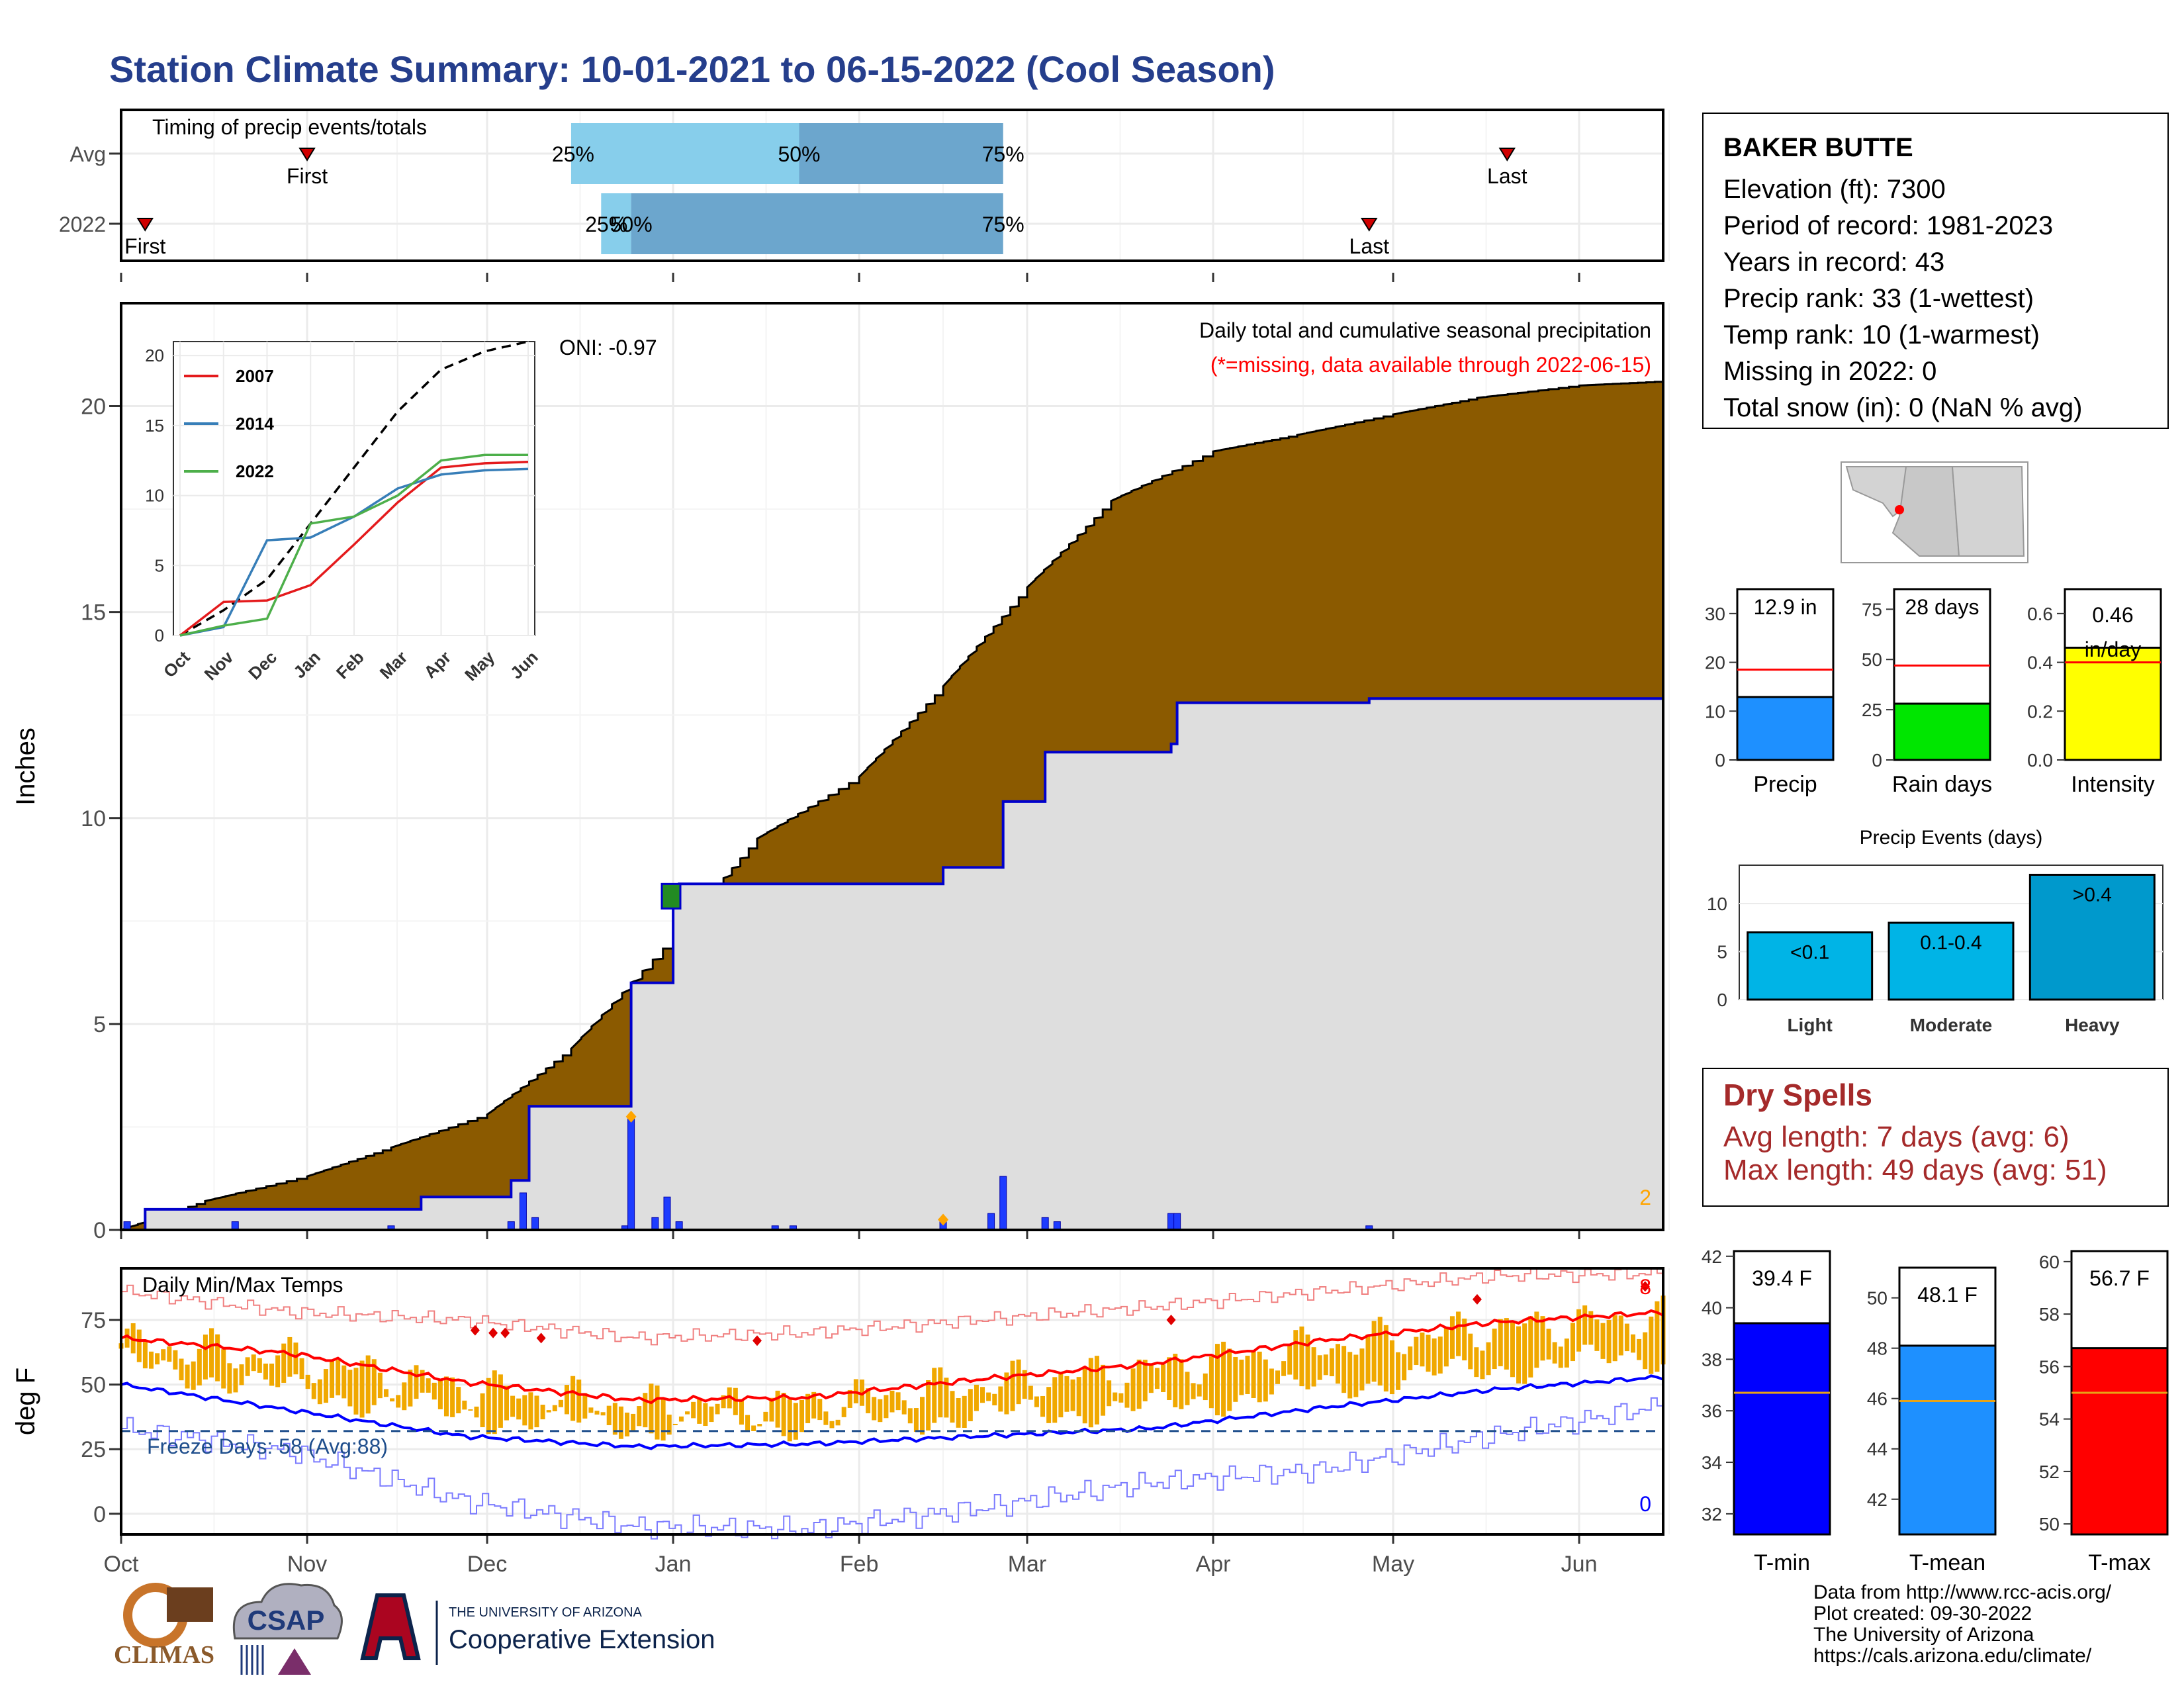 The image size is (2184, 1688). What do you see at coordinates (87, 154) in the screenshot?
I see `timing-row-label: Avg` at bounding box center [87, 154].